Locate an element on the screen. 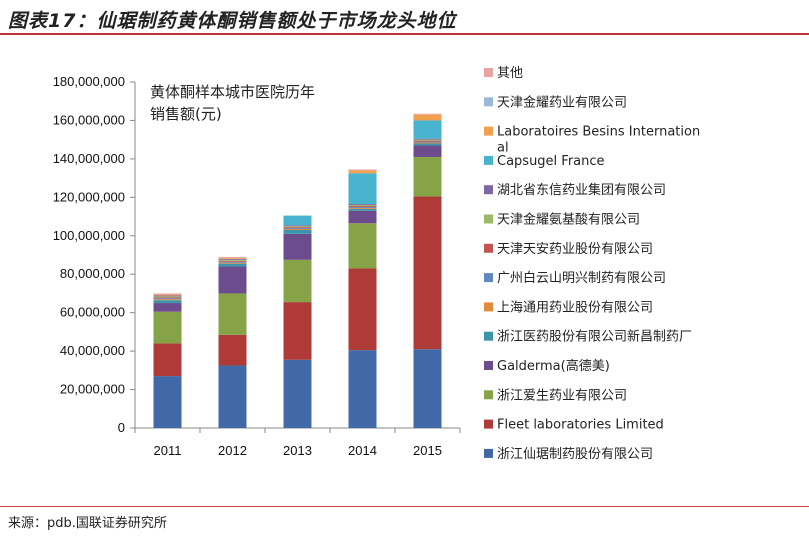 This screenshot has width=809, height=541. legend-item: 广州白云山明兴制药有限公司 is located at coordinates (575, 278).